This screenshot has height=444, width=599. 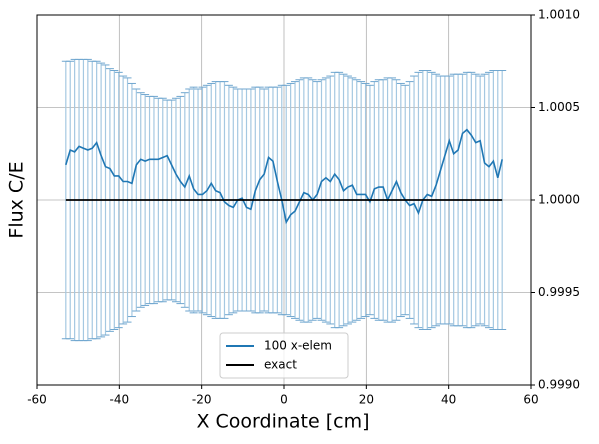 What do you see at coordinates (298, 346) in the screenshot?
I see `legend-label: 100 x-elem` at bounding box center [298, 346].